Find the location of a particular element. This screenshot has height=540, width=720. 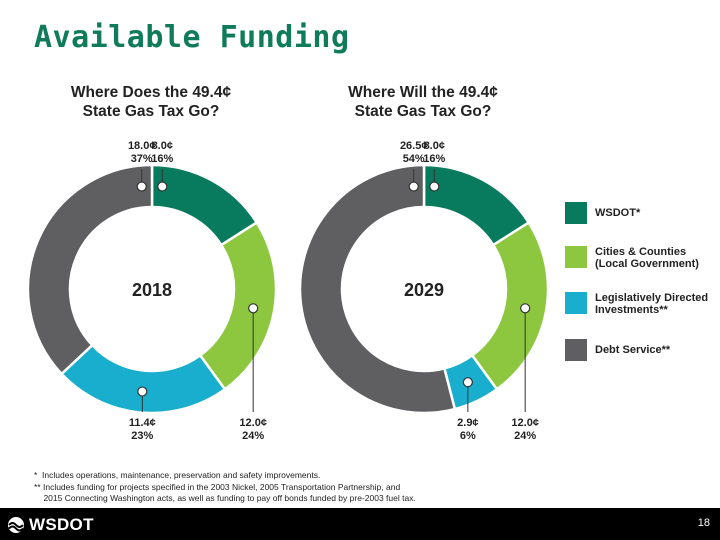

legend-swatch-legislative is located at coordinates (576, 303).